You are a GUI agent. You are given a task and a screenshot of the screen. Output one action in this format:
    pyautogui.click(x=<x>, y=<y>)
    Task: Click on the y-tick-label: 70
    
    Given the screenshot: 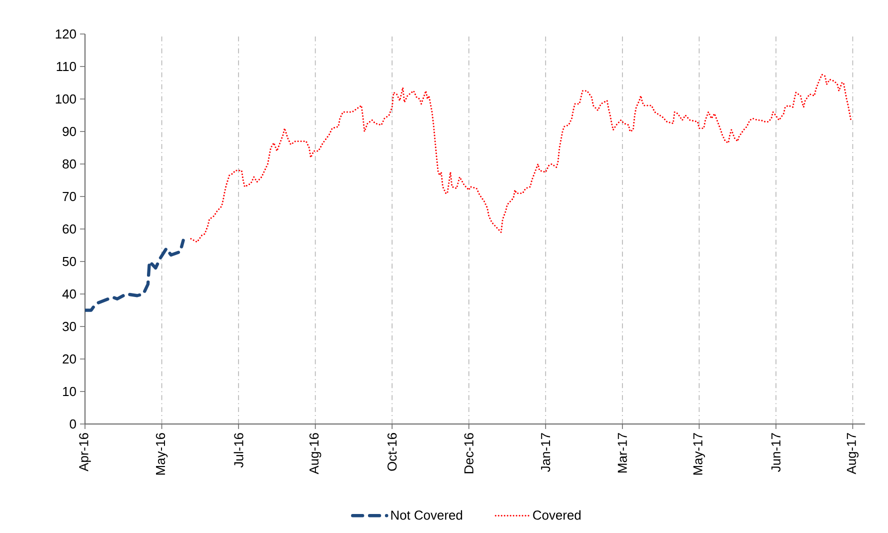 What is the action you would take?
    pyautogui.click(x=69, y=197)
    